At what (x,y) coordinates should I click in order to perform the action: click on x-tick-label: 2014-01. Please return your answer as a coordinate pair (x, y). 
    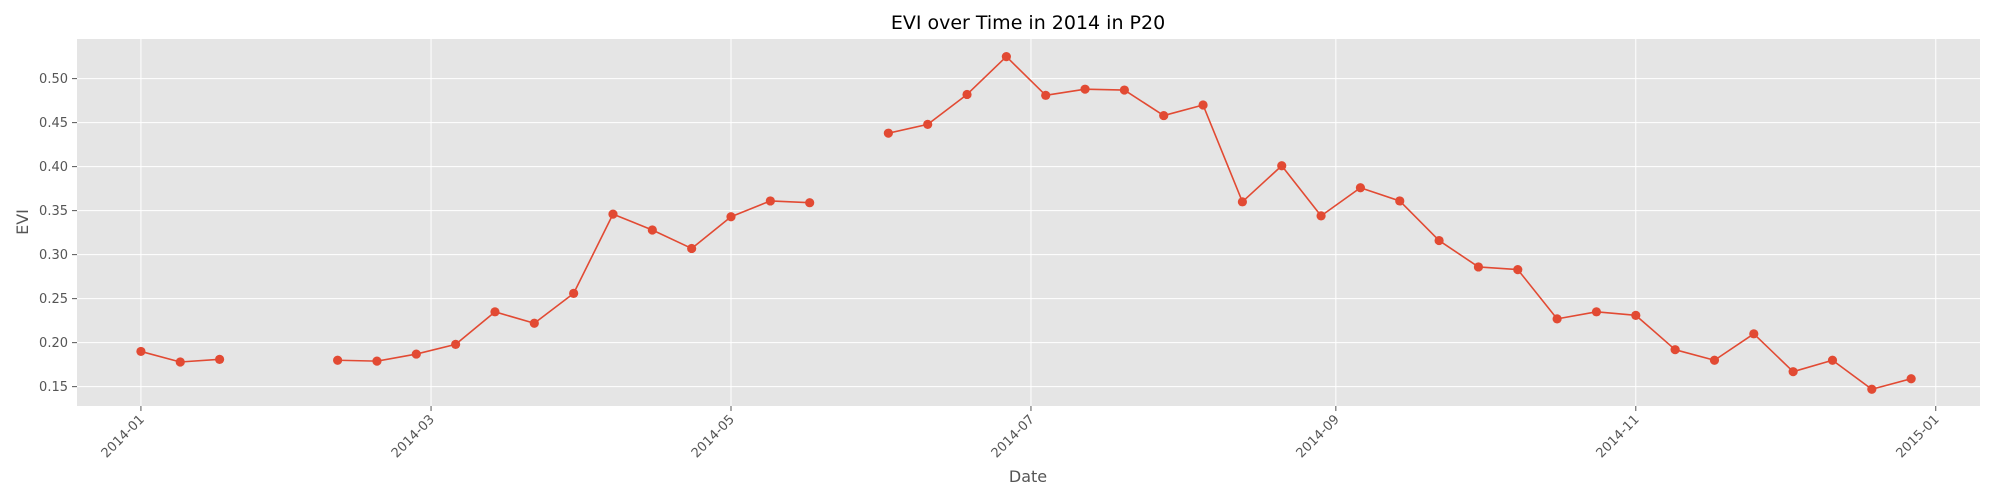
    Looking at the image, I should click on (123, 436).